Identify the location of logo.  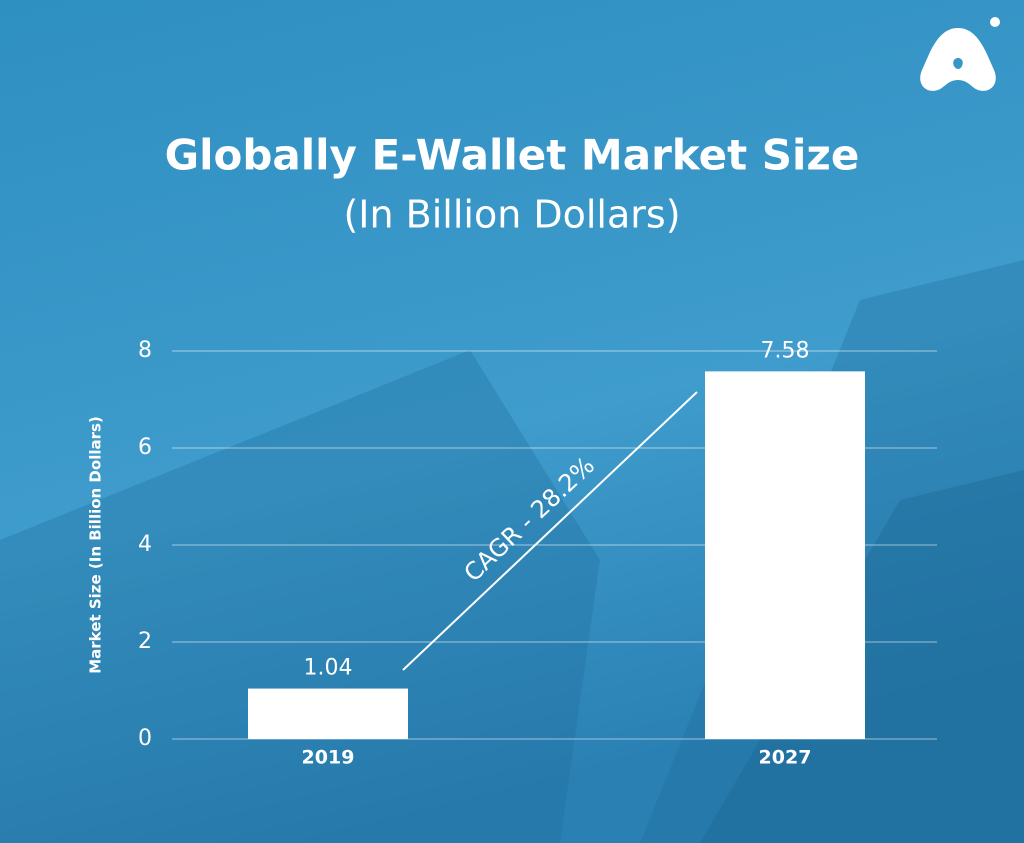
(960, 54).